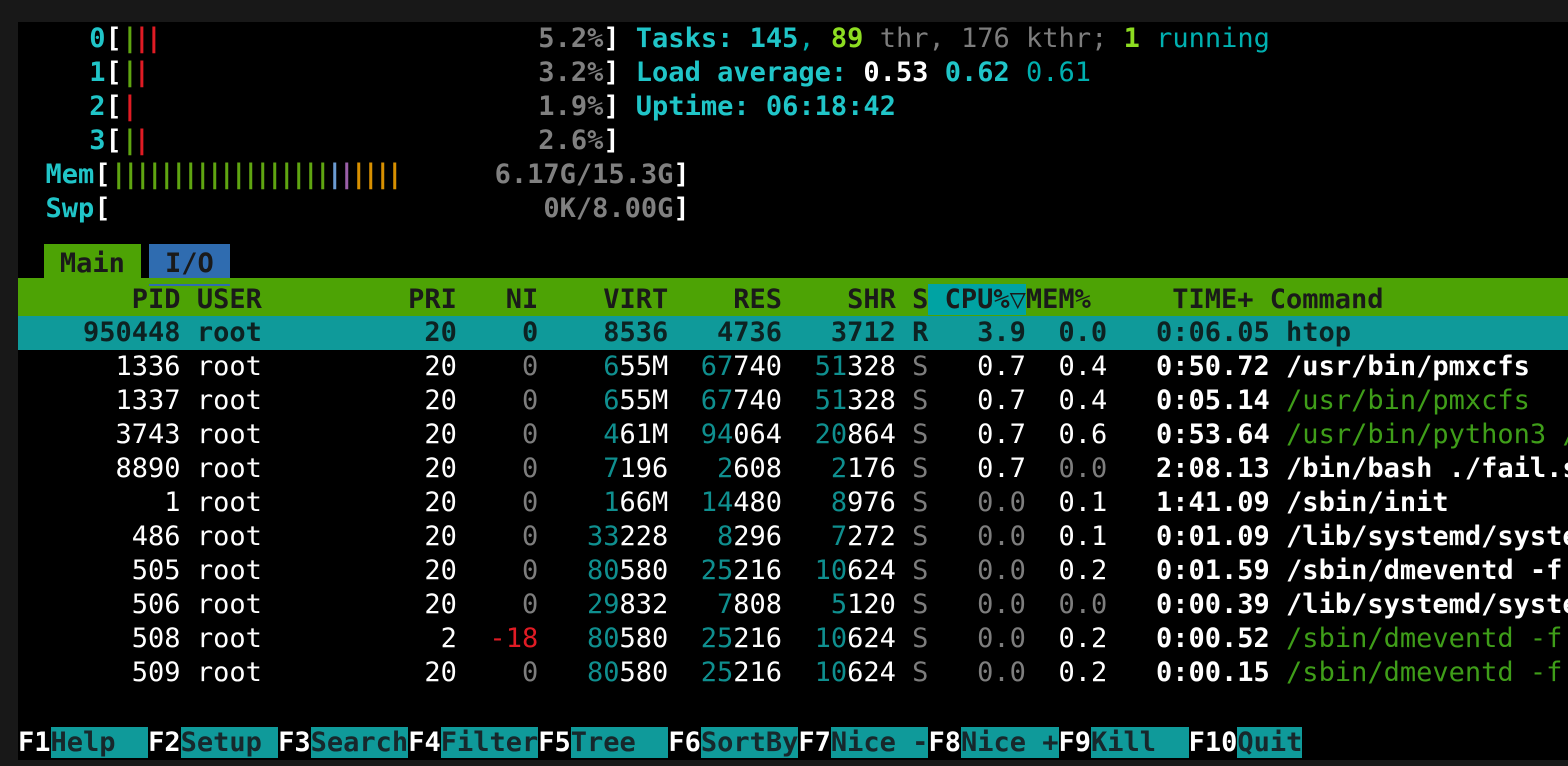 The height and width of the screenshot is (766, 1568). Describe the element at coordinates (359, 742) in the screenshot. I see `fkey-label-search: Search` at that location.